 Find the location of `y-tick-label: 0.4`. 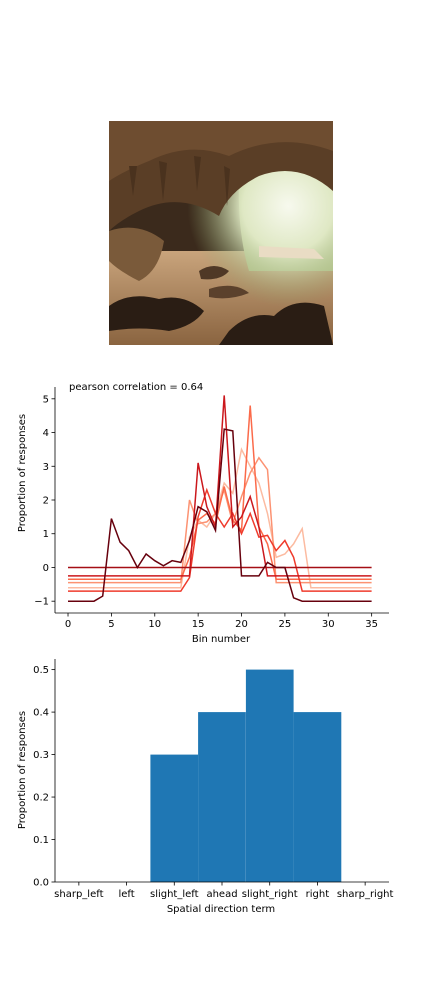

y-tick-label: 0.4 is located at coordinates (41, 713).